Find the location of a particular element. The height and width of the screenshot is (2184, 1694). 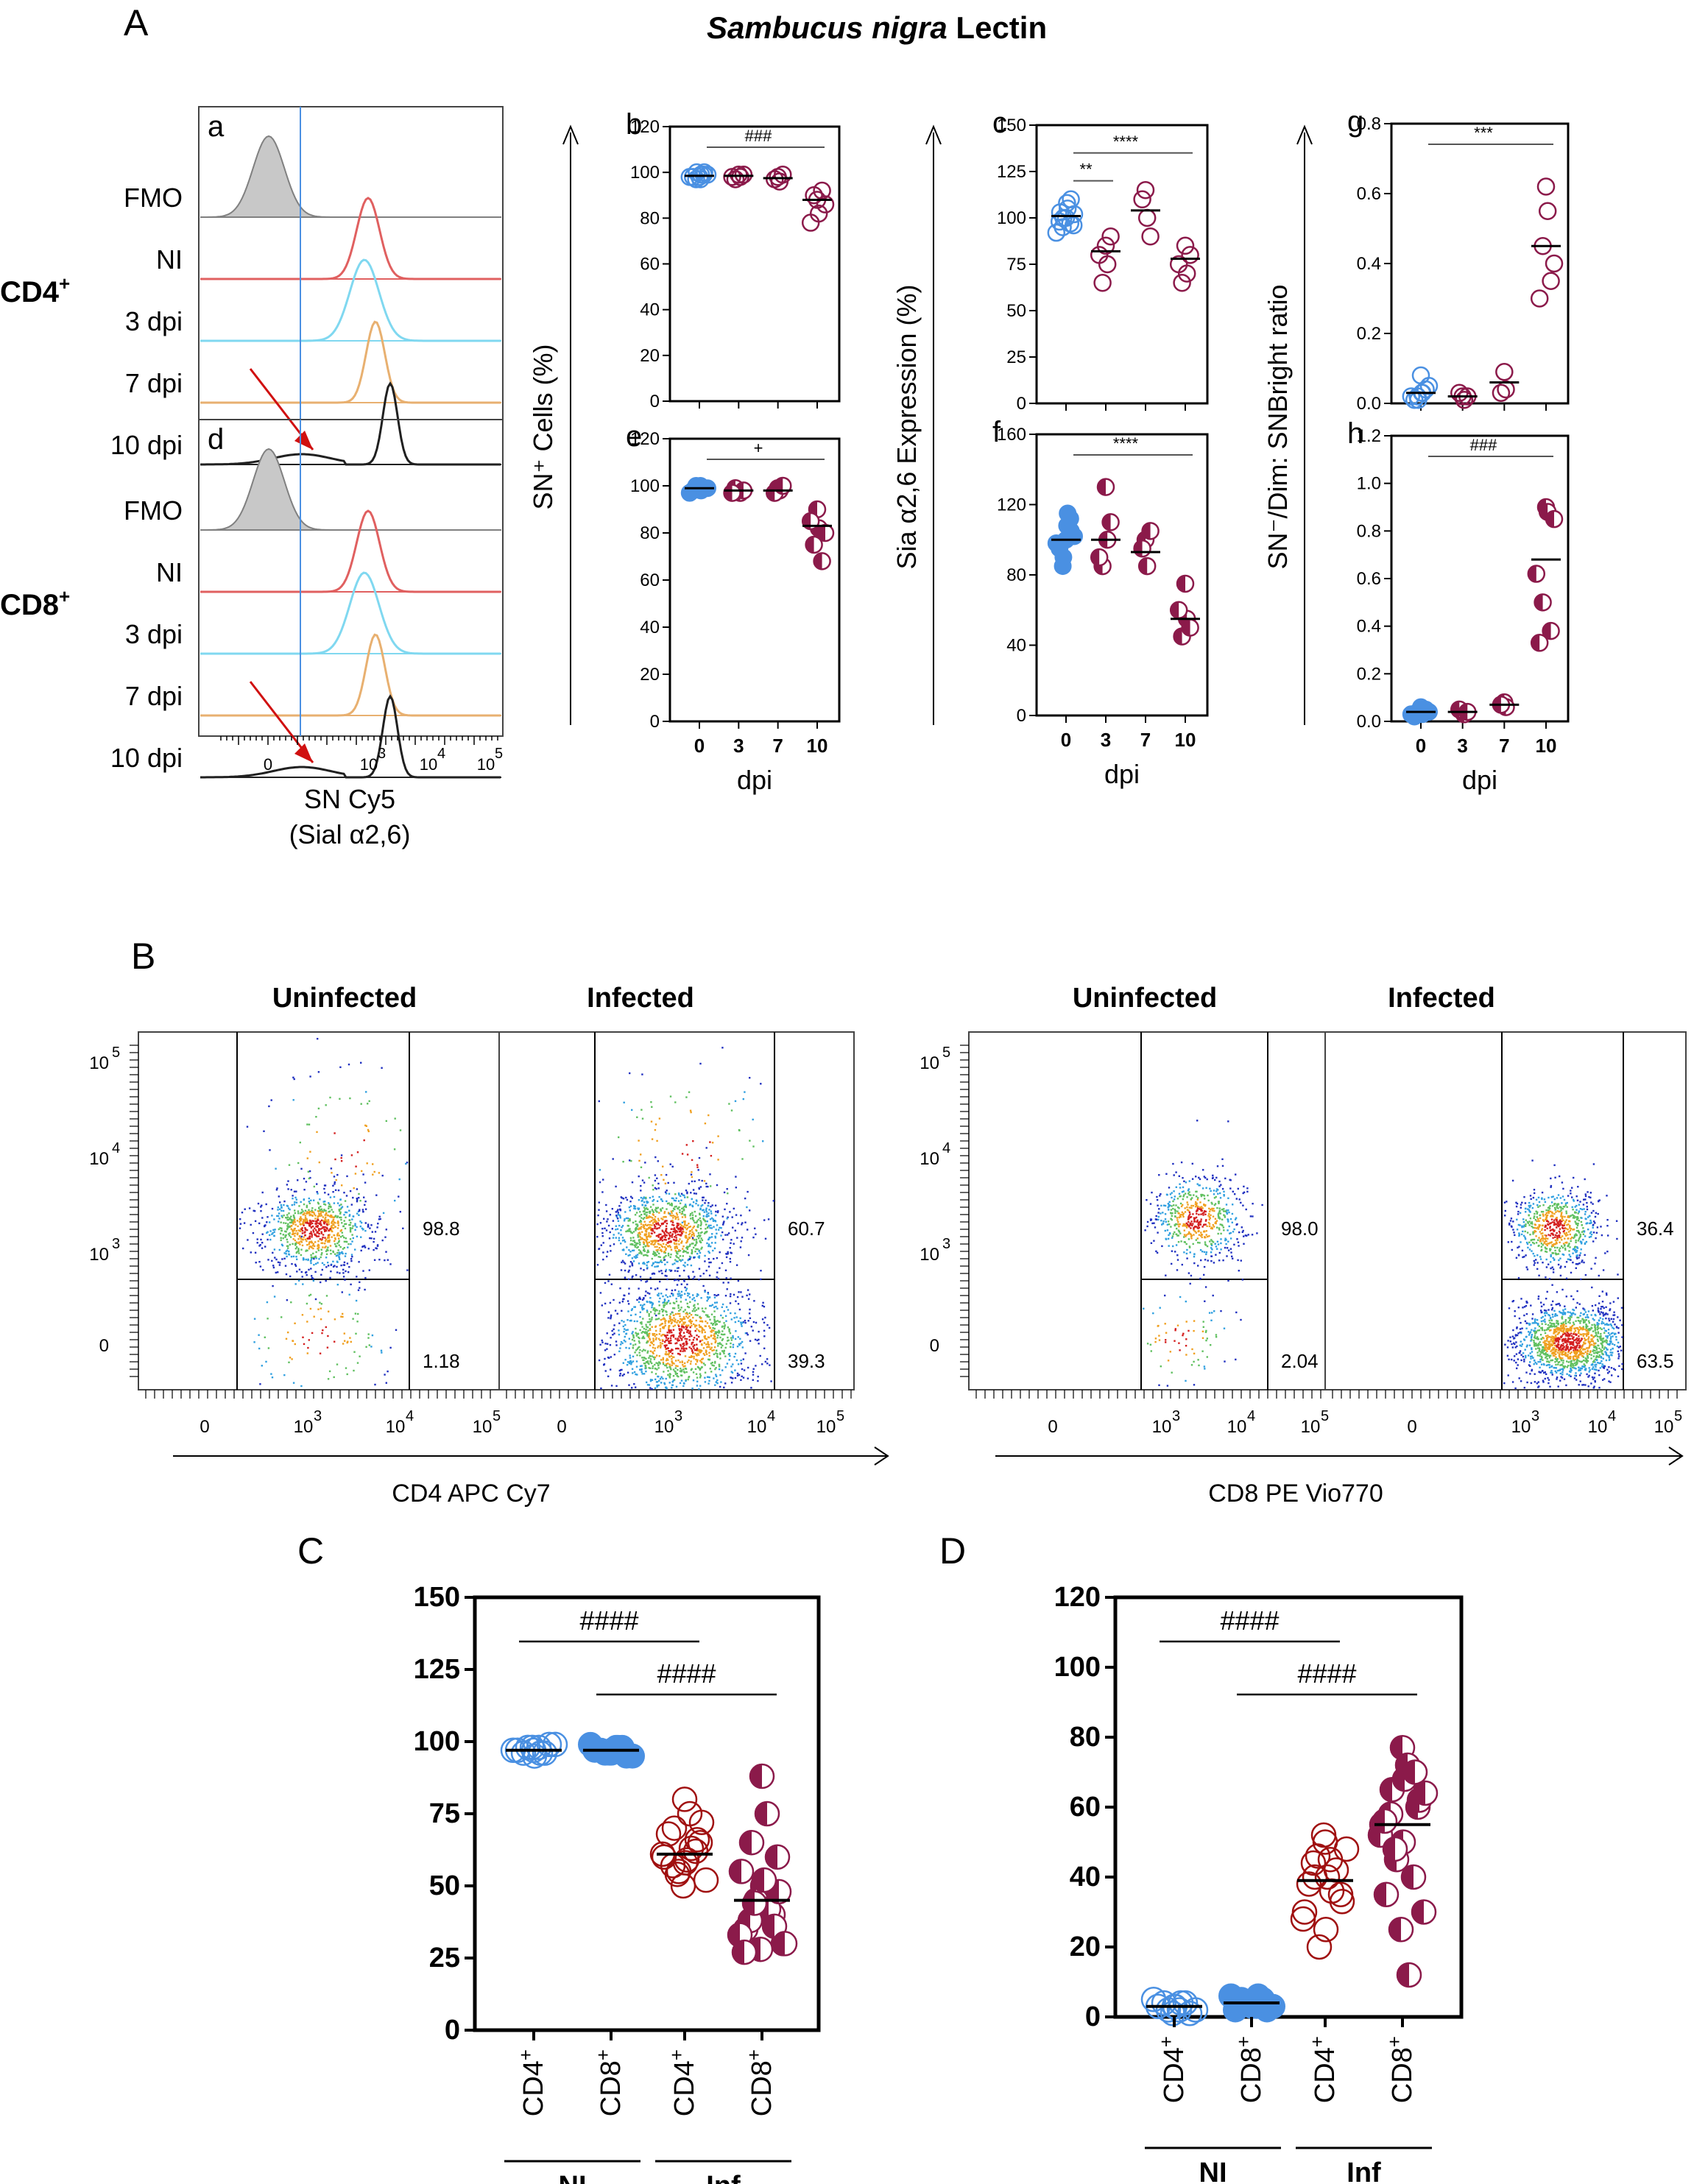

y-axis-arrow-head is located at coordinates (1304, 134).